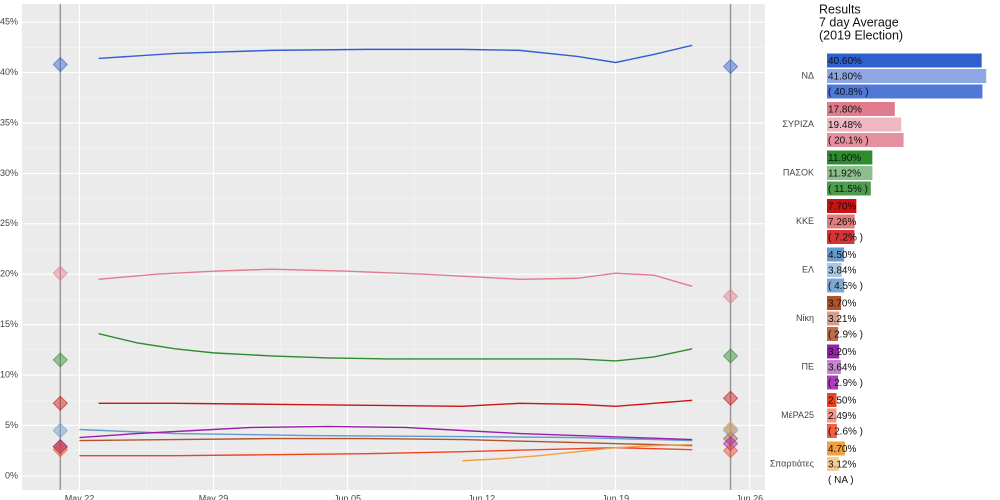 This screenshot has width=1000, height=500. What do you see at coordinates (842, 255) in the screenshot?
I see `value-label: 4.50%` at bounding box center [842, 255].